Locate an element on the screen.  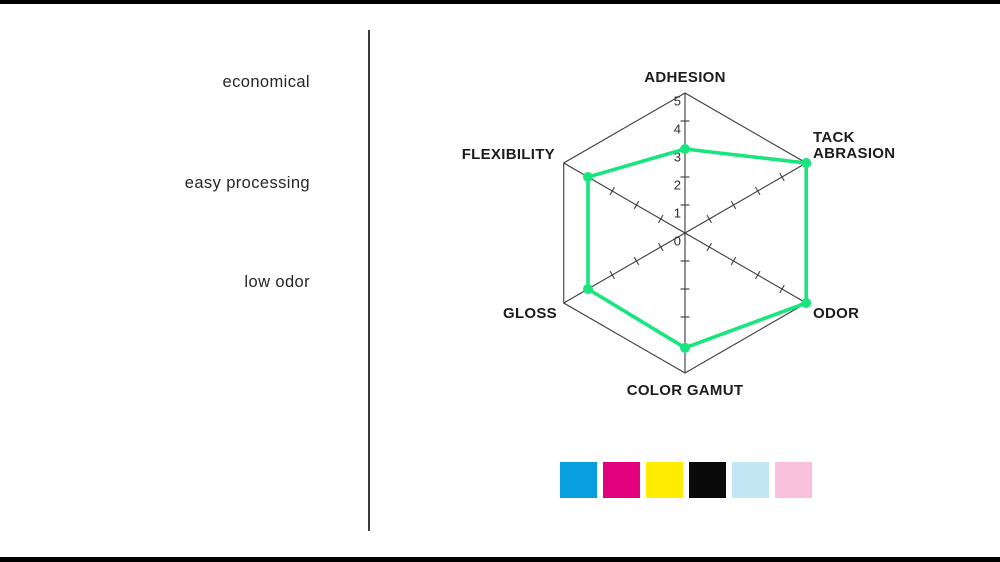
radar-scale-label: 1 is located at coordinates (677, 213).